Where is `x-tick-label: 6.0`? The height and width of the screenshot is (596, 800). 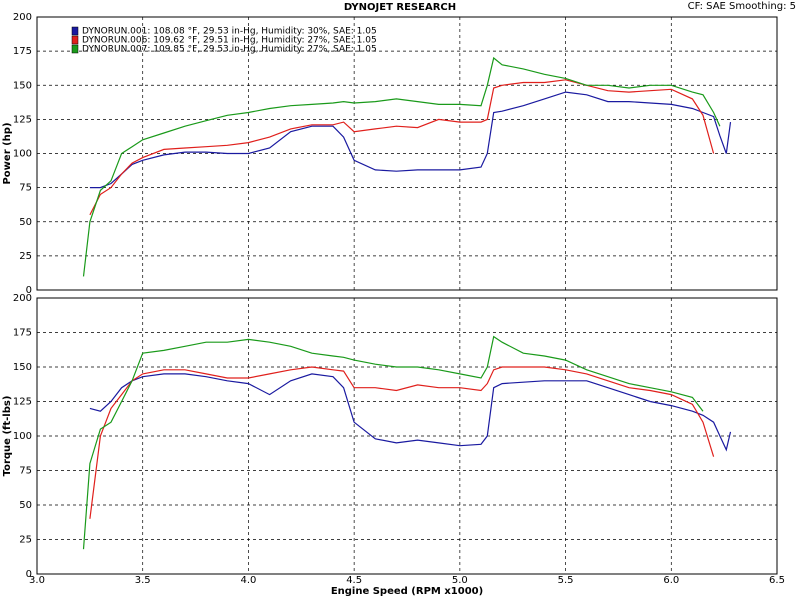
x-tick-label: 6.0 is located at coordinates (671, 580).